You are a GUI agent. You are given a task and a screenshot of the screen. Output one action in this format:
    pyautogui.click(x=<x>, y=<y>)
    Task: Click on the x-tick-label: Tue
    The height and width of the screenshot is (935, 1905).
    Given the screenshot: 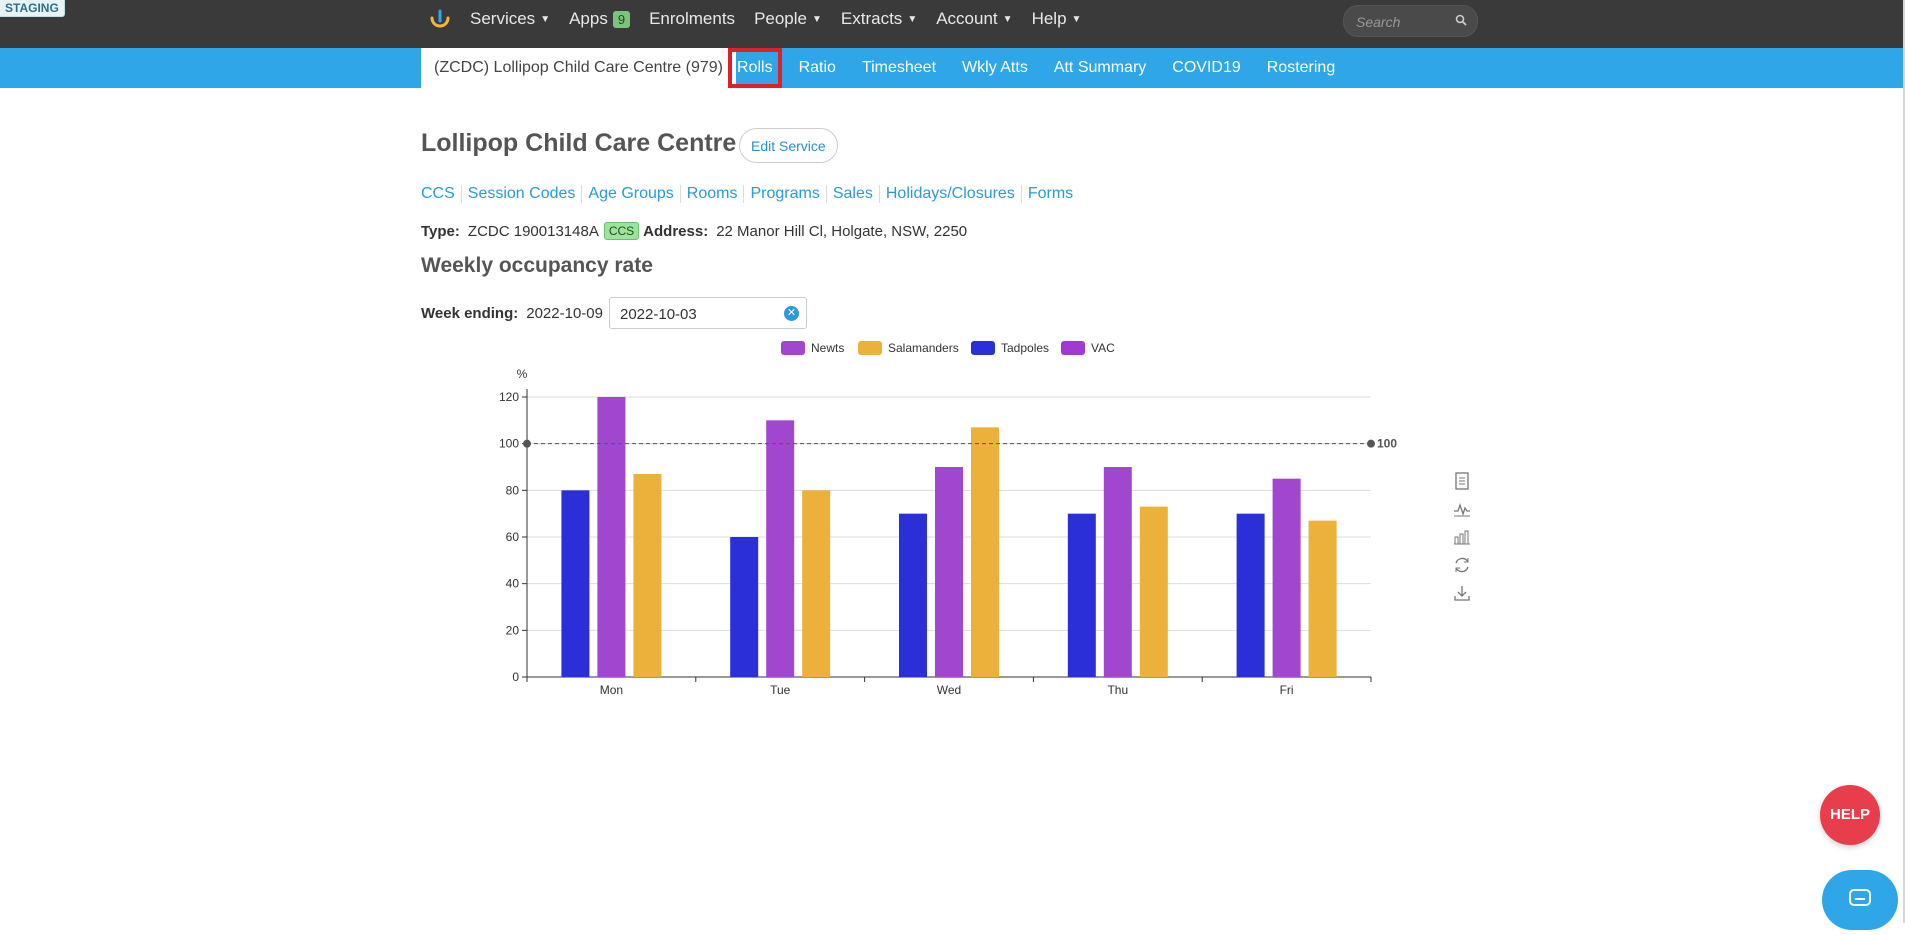 What is the action you would take?
    pyautogui.click(x=780, y=690)
    